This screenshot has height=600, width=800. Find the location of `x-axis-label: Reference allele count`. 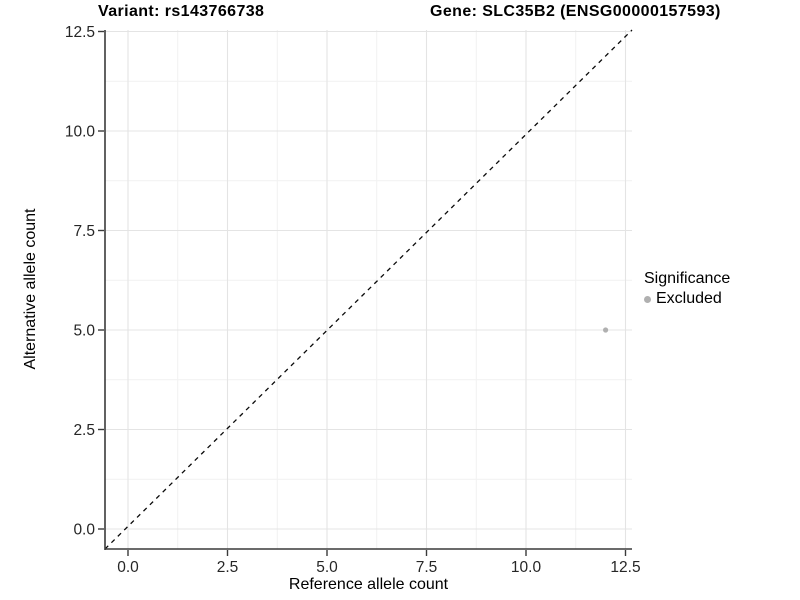

x-axis-label: Reference allele count is located at coordinates (368, 584).